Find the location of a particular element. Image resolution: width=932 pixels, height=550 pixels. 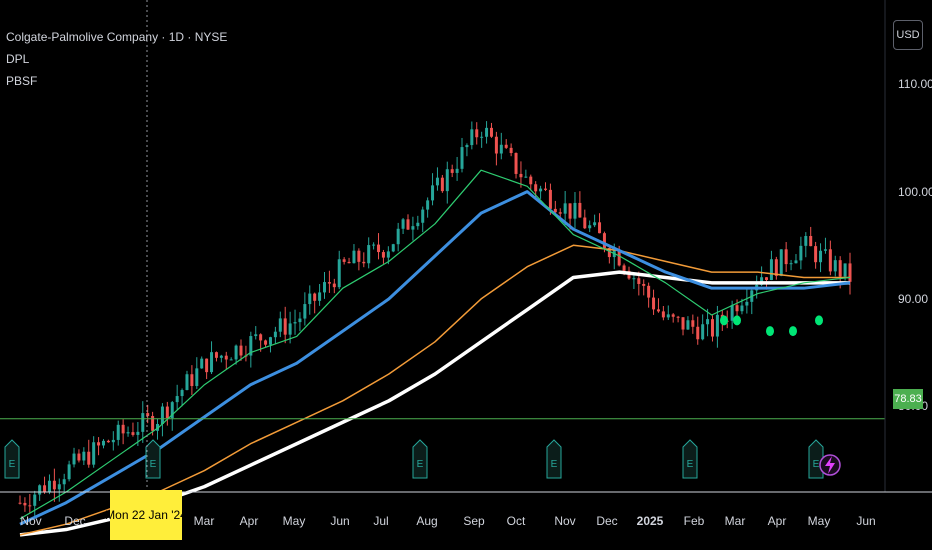

indicator-pbsf-label: PBSF is located at coordinates (22, 81).